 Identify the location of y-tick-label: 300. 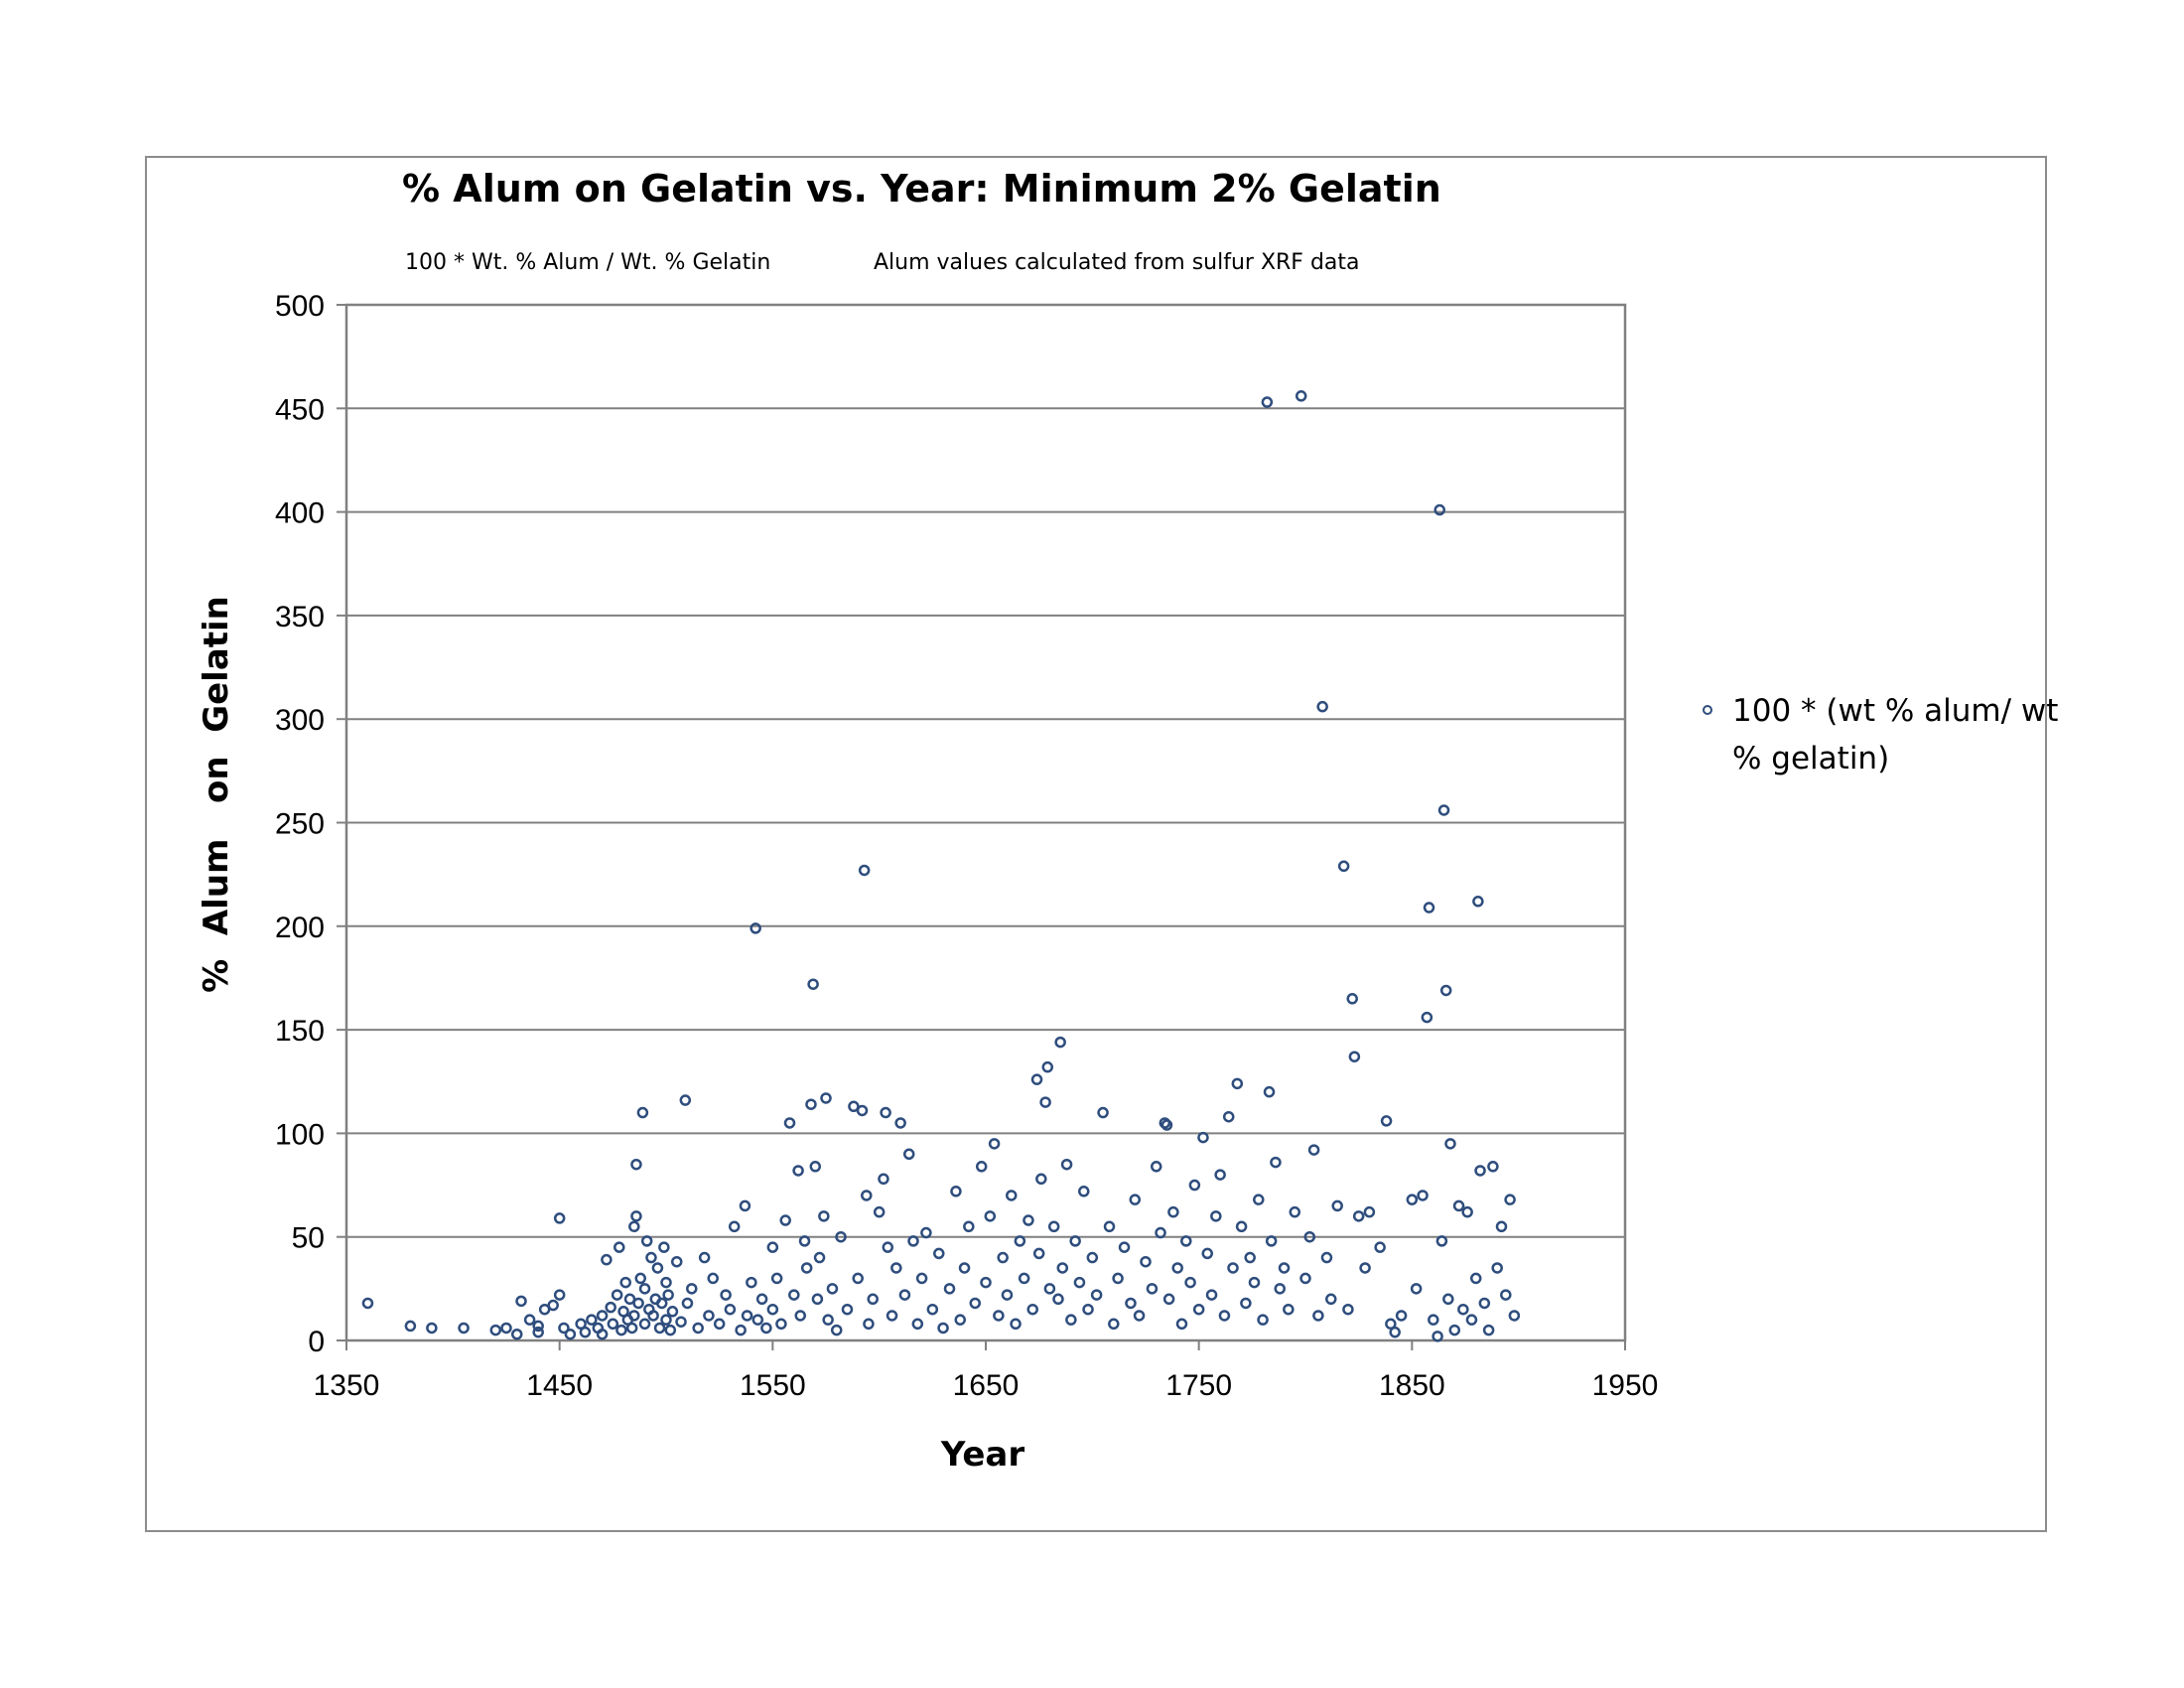
(300, 720).